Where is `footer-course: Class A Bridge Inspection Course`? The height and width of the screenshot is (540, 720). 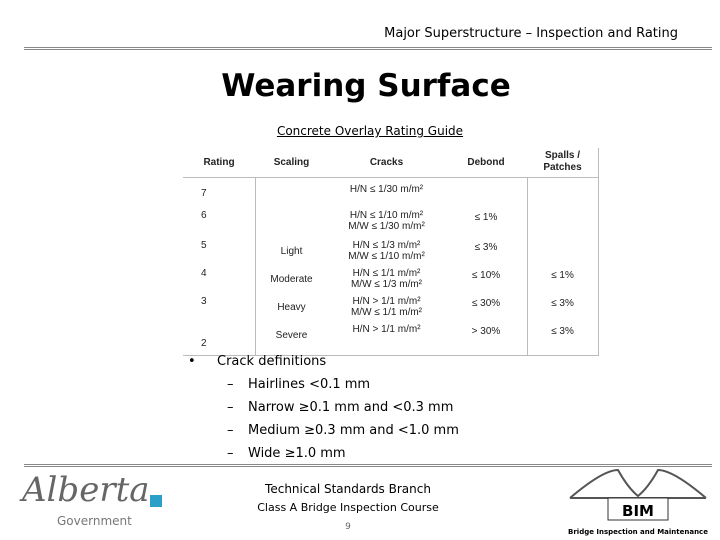
footer-course: Class A Bridge Inspection Course is located at coordinates (348, 507).